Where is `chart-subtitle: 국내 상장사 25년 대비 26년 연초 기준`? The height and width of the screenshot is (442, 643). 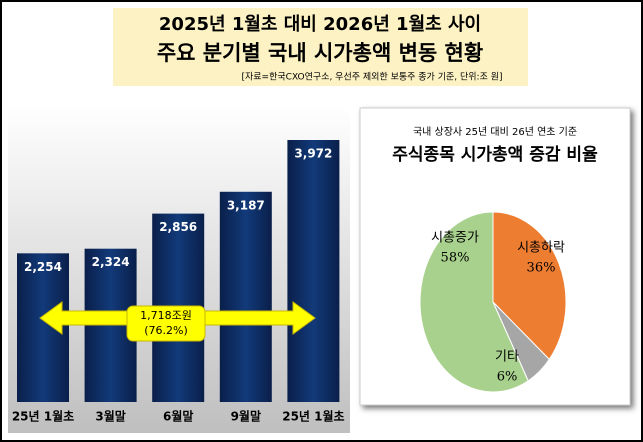
chart-subtitle: 국내 상장사 25년 대비 26년 연초 기준 is located at coordinates (495, 132).